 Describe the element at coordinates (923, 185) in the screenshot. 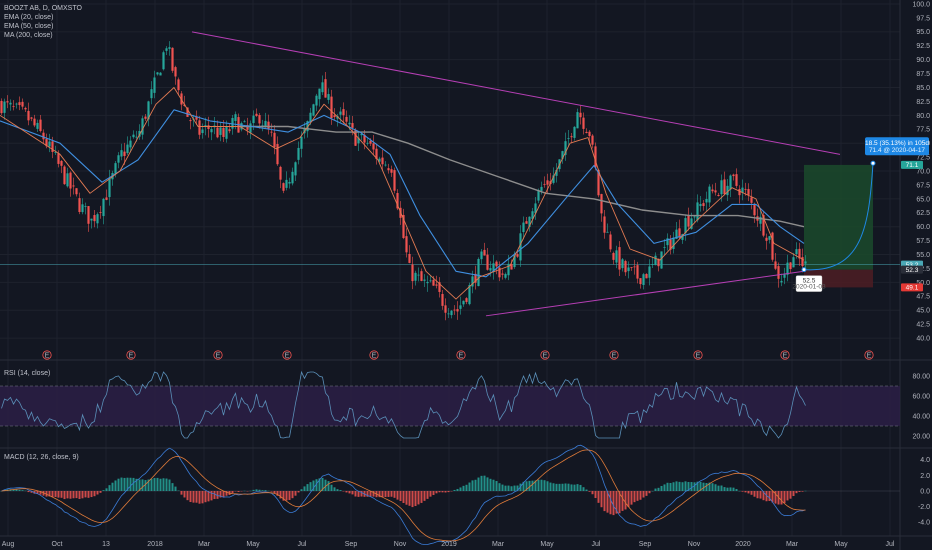

I see `price-tick-label: 67.5` at that location.